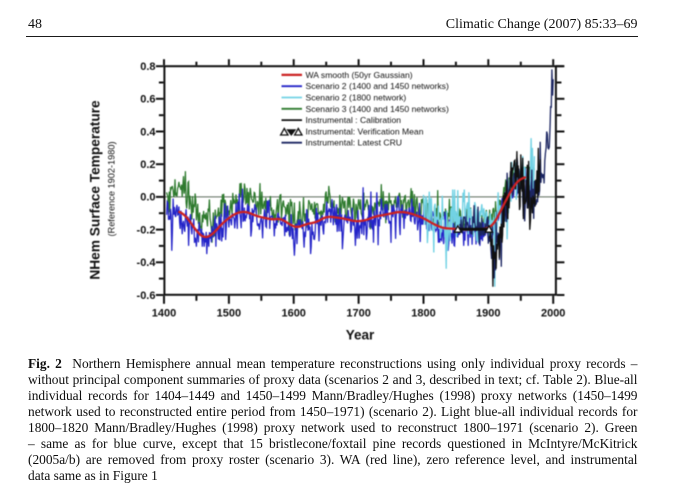 The image size is (680, 504). I want to click on svg-text: 0.2, so click(147, 165).